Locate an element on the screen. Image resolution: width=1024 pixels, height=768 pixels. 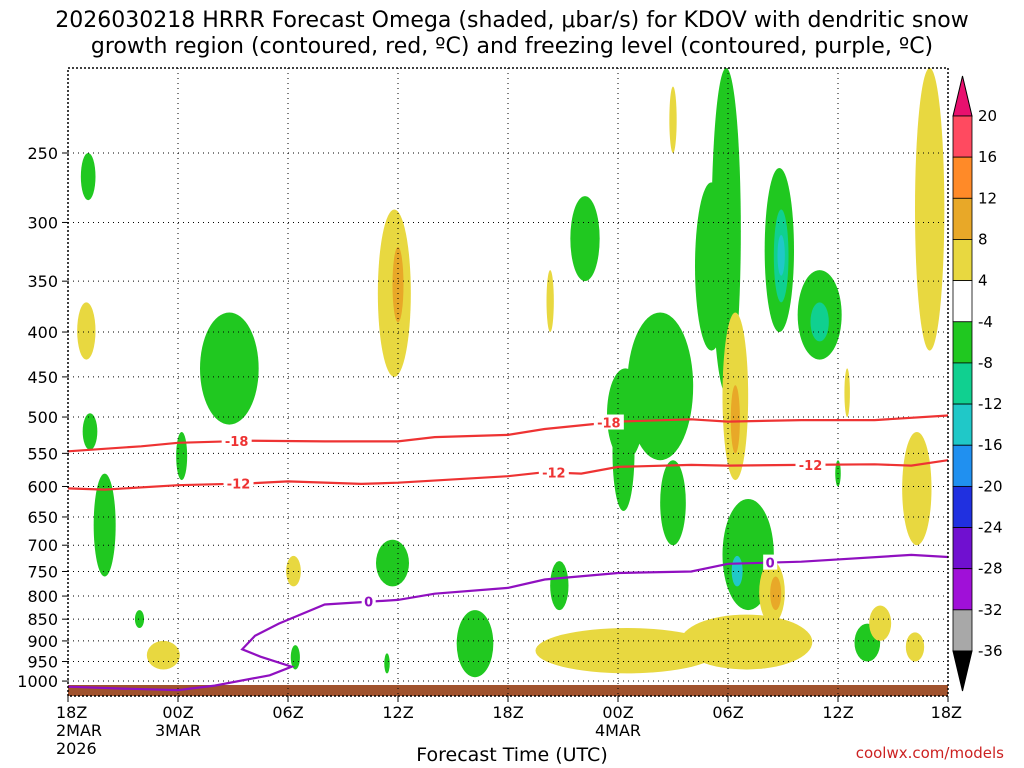
x-tick-label-0: 18Z is located at coordinates (71, 712).